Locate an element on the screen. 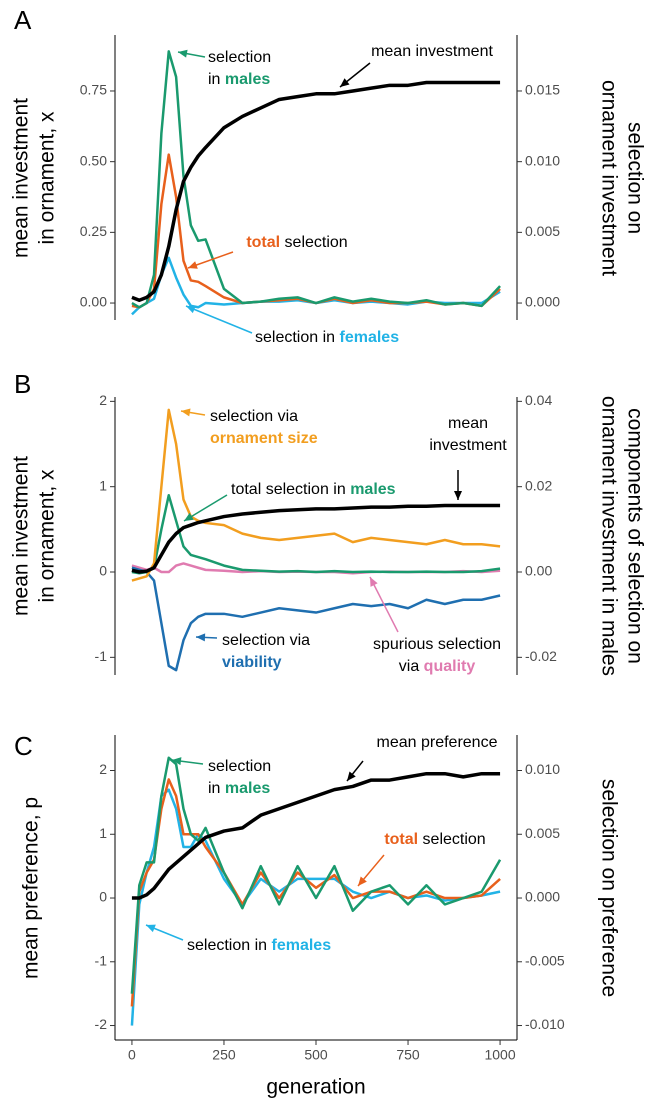 The height and width of the screenshot is (1102, 658). y-axis-label: mean preference, p is located at coordinates (31, 888).